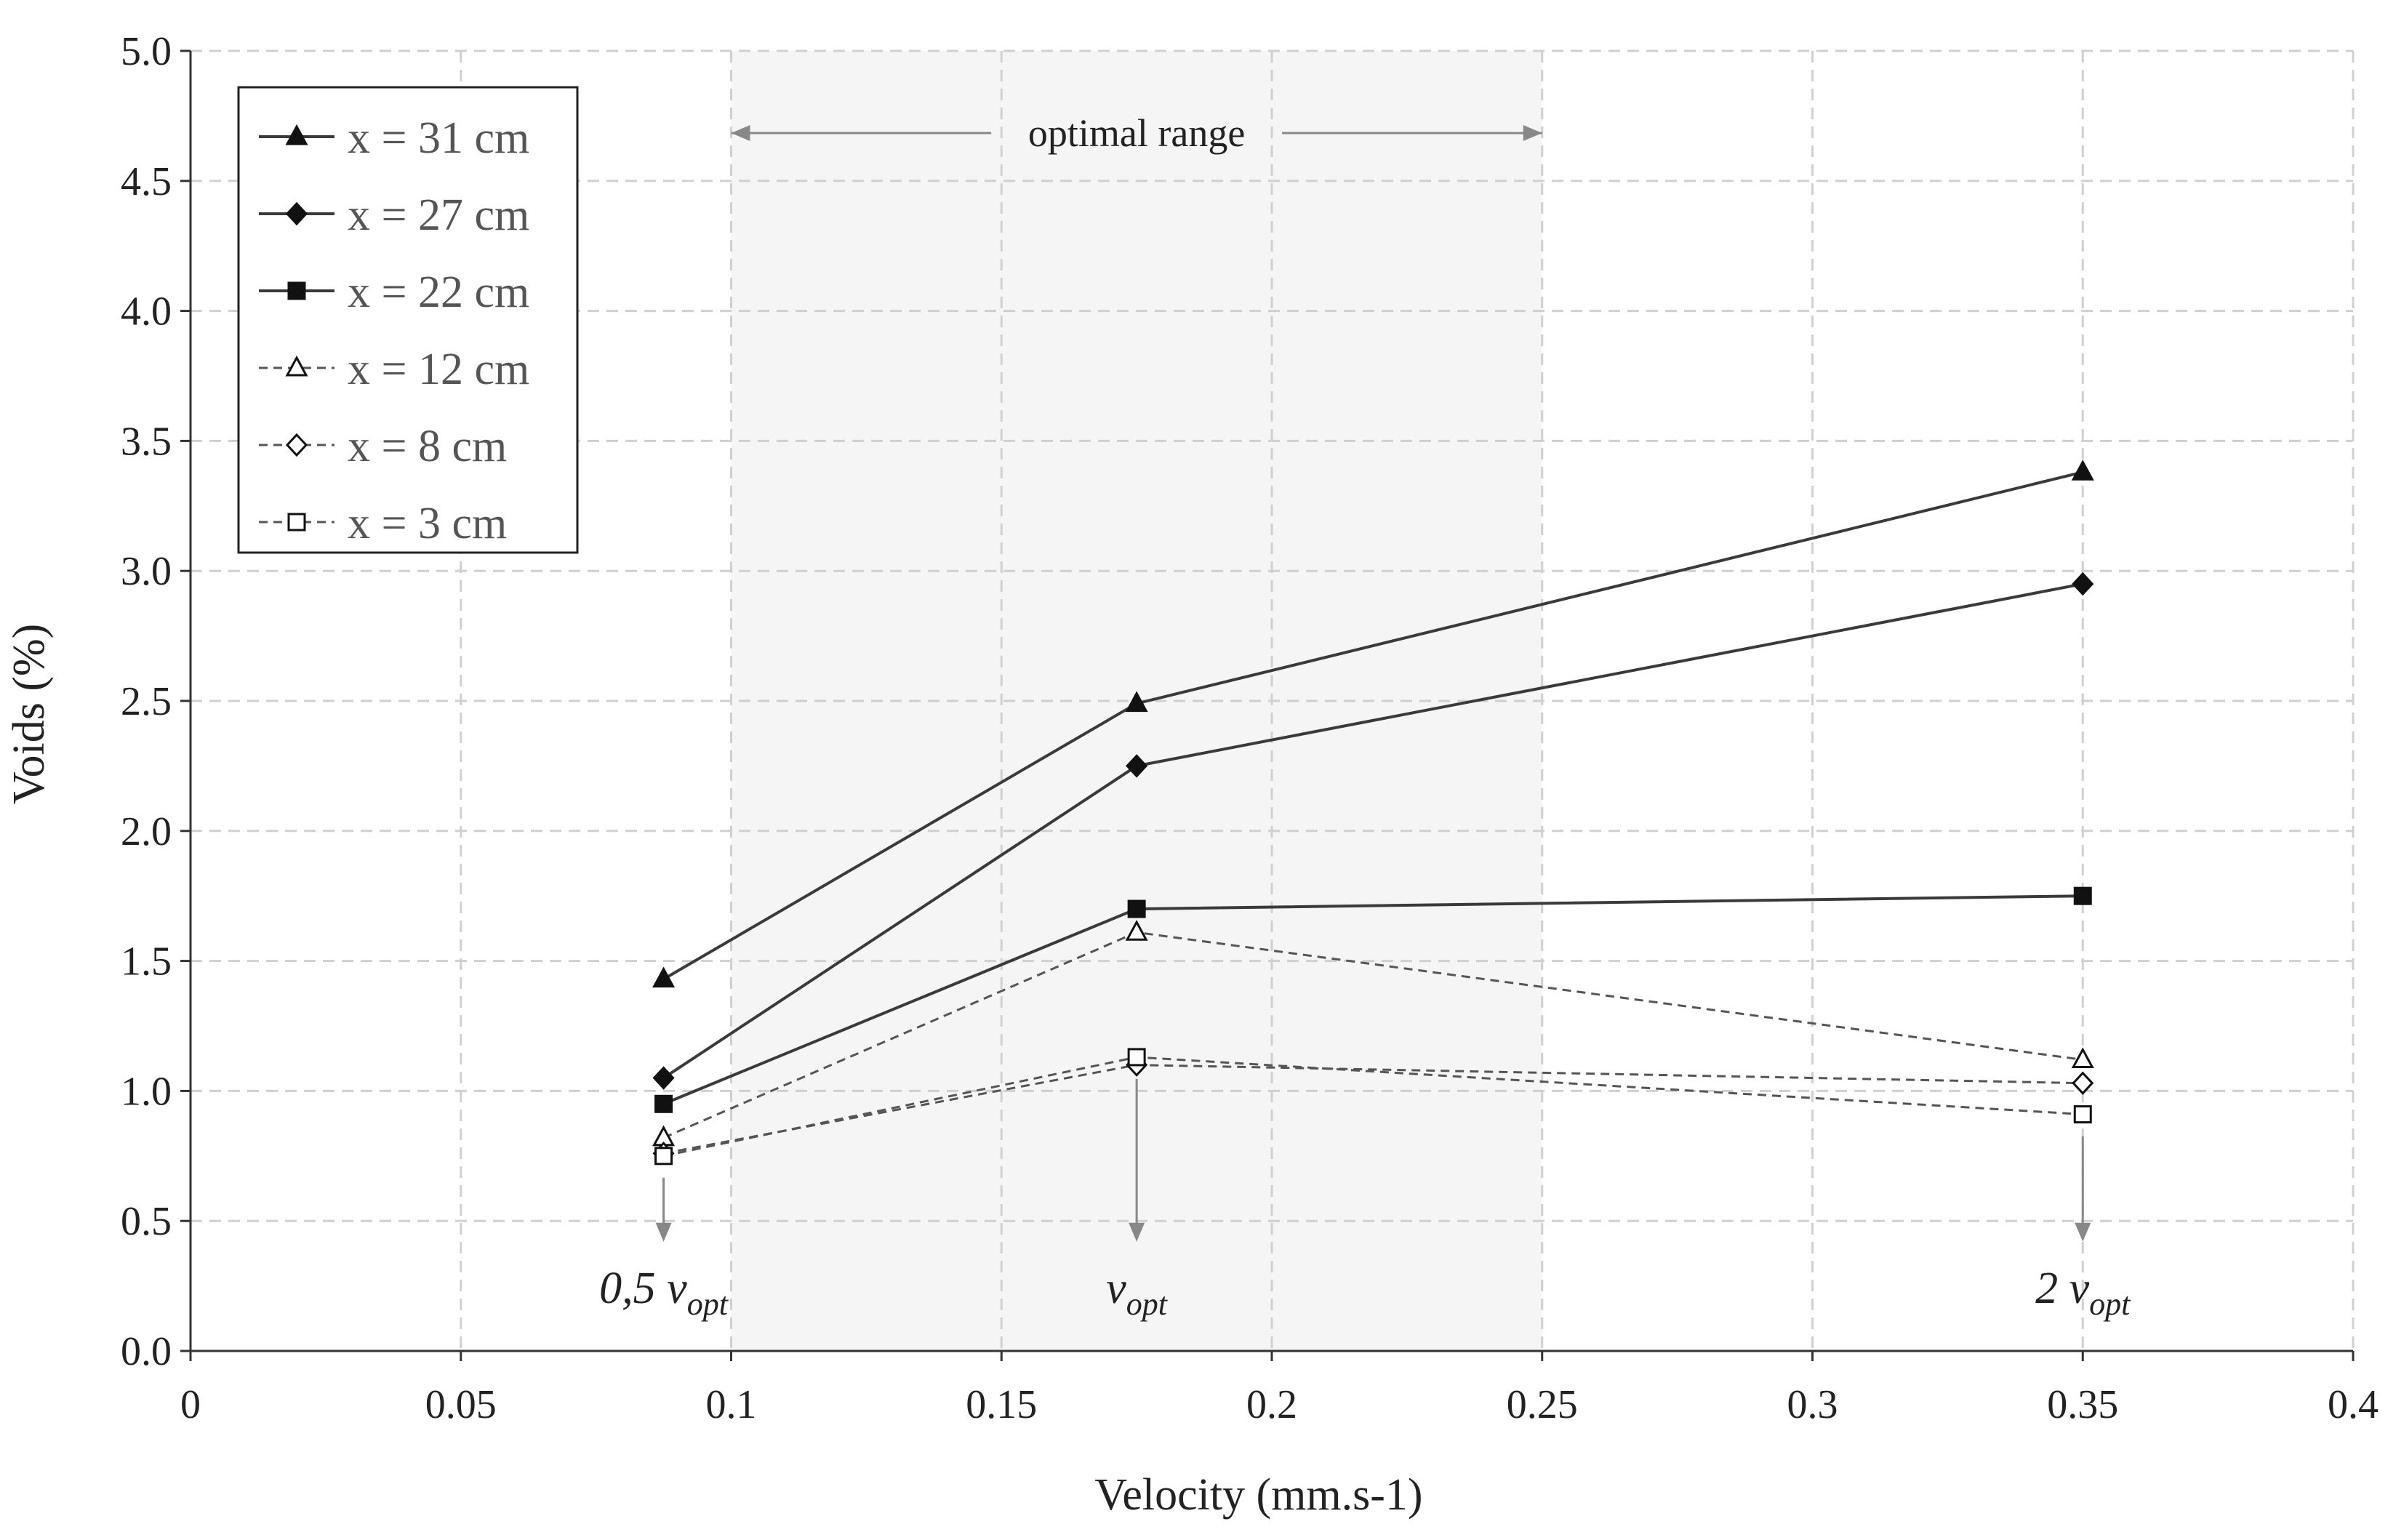  Describe the element at coordinates (146, 51) in the screenshot. I see `y-tick-label: 5.0` at that location.